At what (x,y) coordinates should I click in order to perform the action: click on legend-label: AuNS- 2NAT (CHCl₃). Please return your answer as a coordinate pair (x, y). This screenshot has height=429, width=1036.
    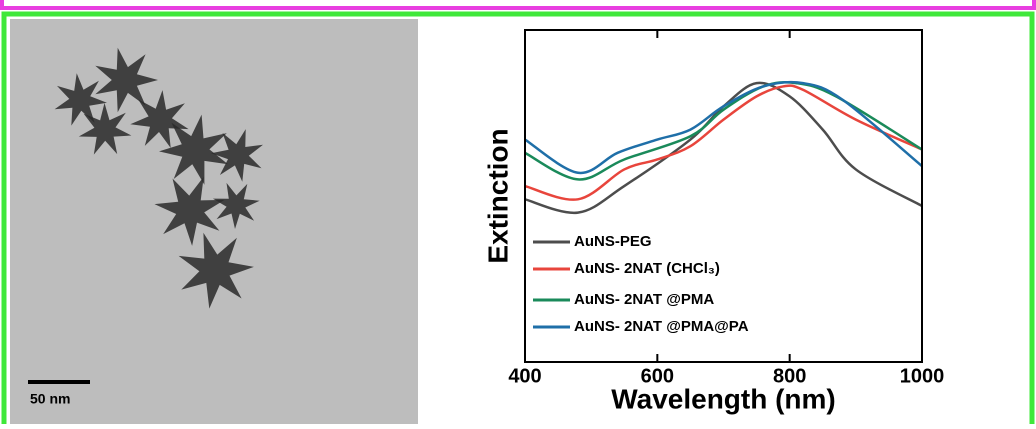
    Looking at the image, I should click on (647, 268).